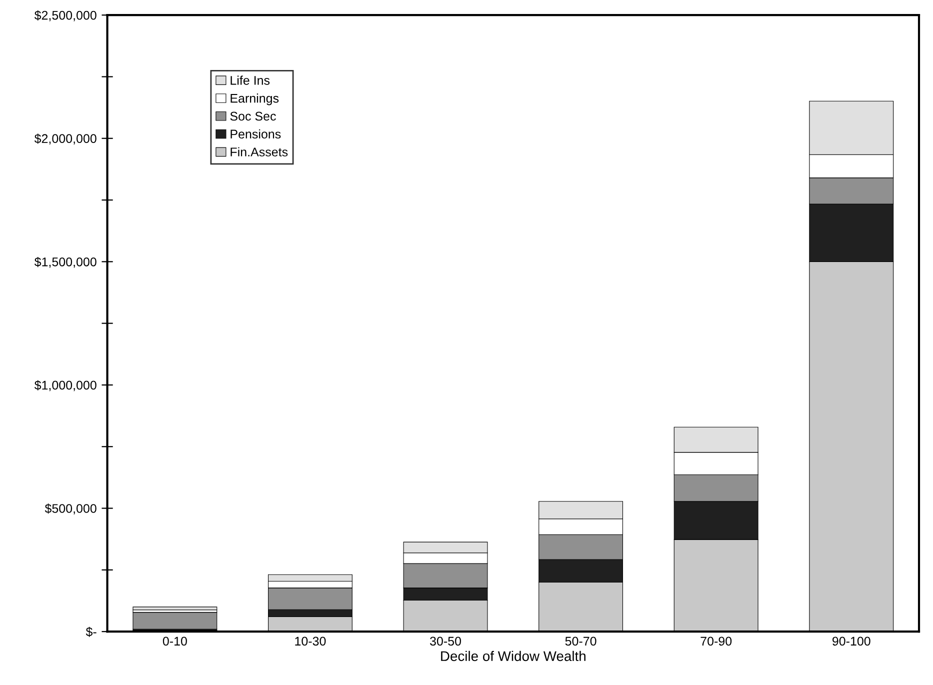 The image size is (933, 685). I want to click on x-tick-label: 90-100, so click(851, 641).